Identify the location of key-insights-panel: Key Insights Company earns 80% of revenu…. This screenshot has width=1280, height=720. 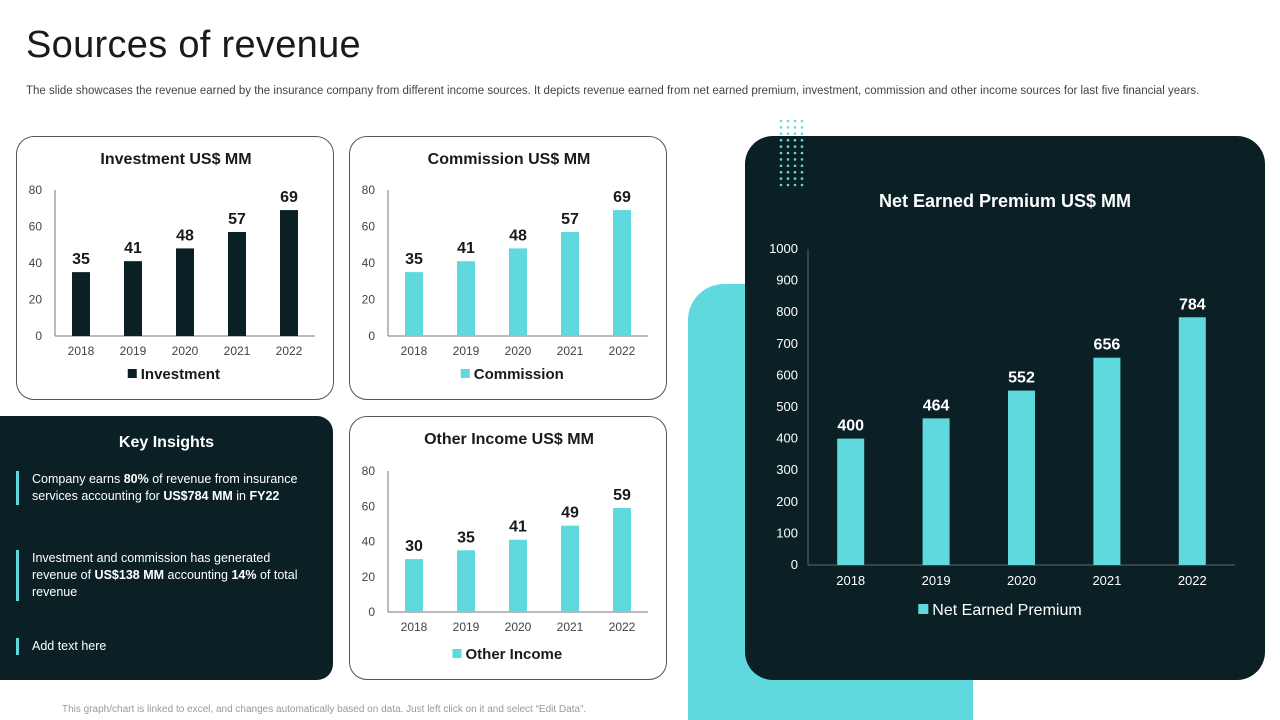
(166, 548).